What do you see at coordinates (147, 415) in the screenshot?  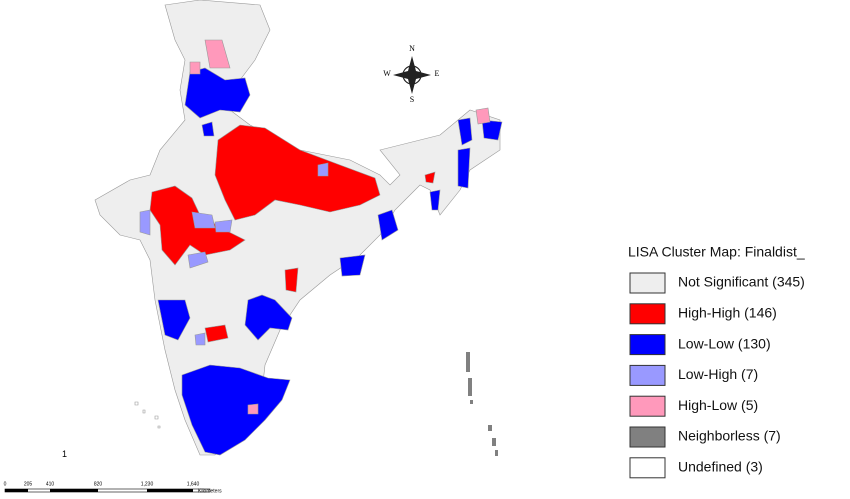 I see `lakshadweep-islands` at bounding box center [147, 415].